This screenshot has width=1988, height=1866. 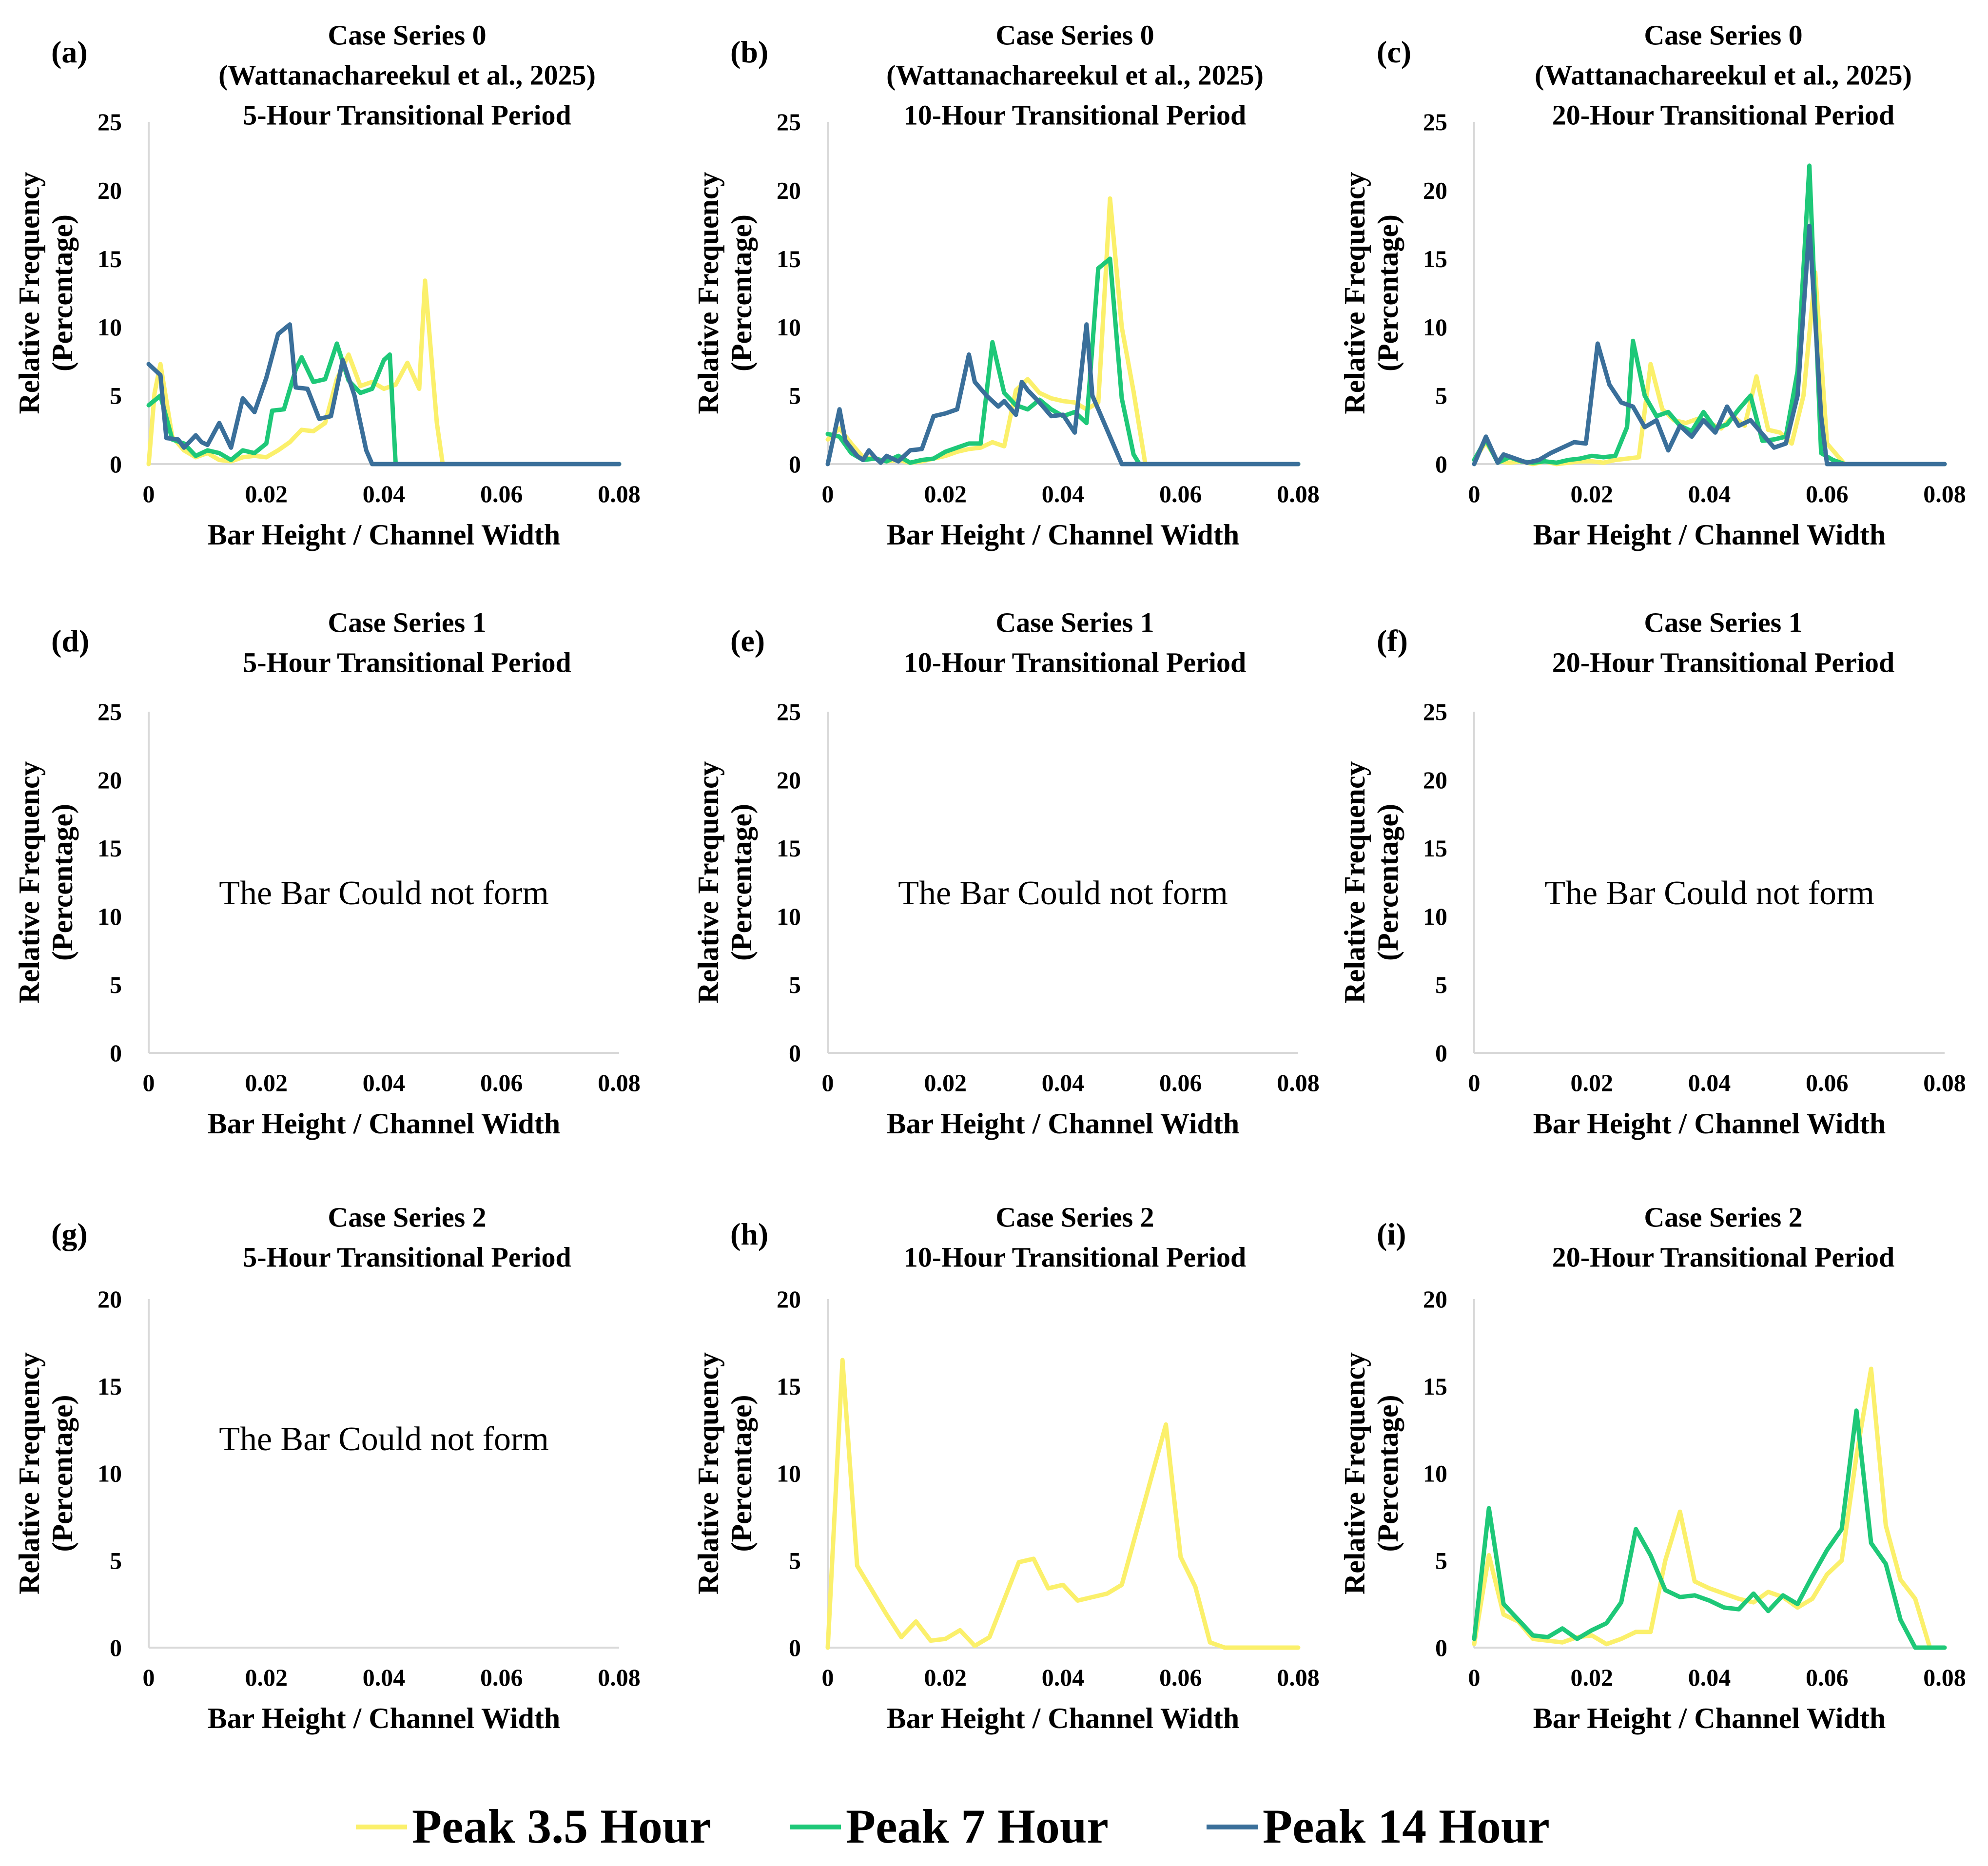 What do you see at coordinates (1075, 1257) in the screenshot?
I see `chart-title-line: 10-Hour Transitional Period` at bounding box center [1075, 1257].